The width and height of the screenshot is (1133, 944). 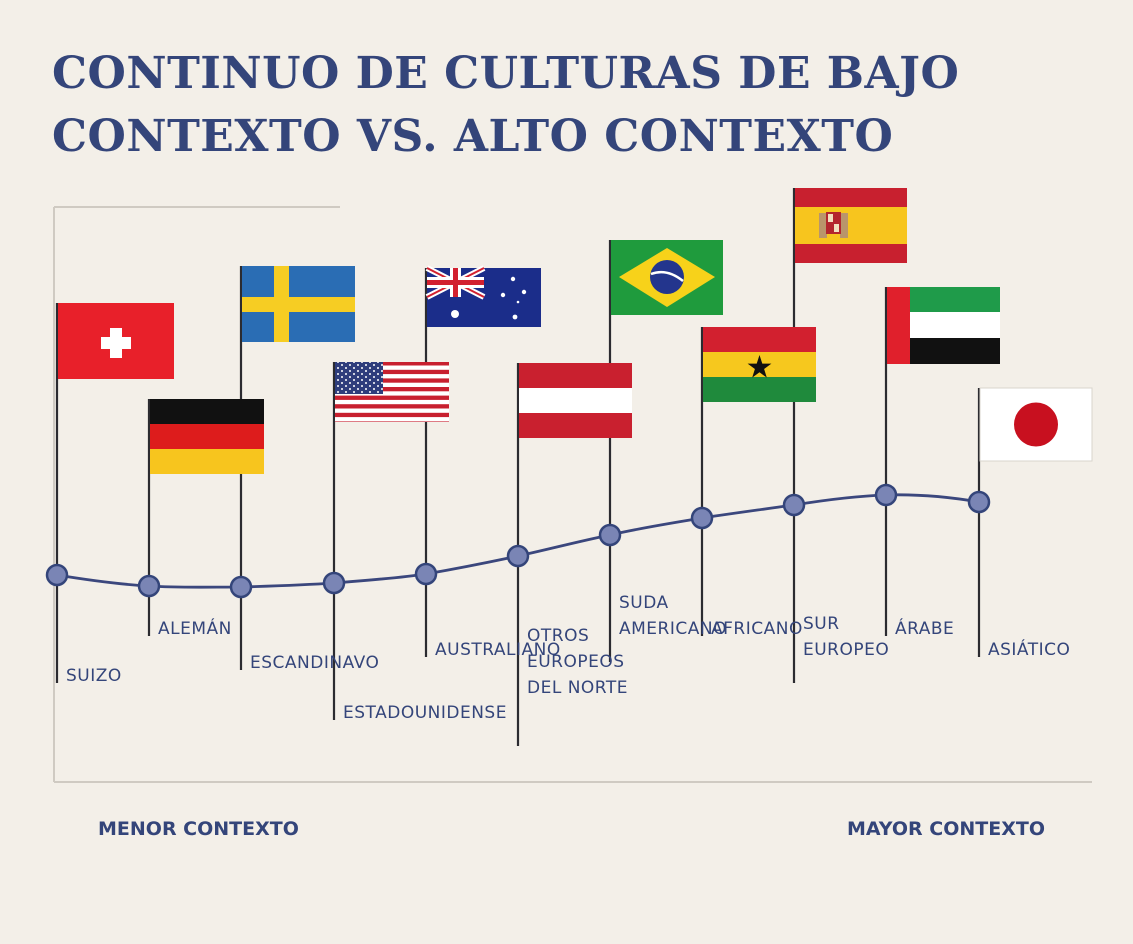 I want to click on australia-flag, so click(x=483, y=296).